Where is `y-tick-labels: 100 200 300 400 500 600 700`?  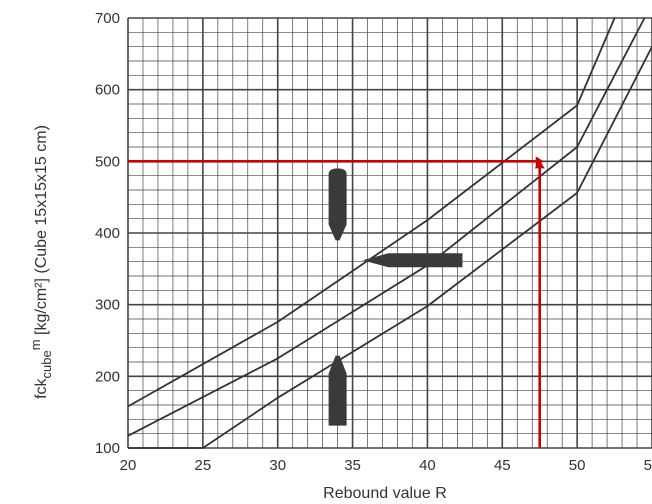
y-tick-labels: 100 200 300 400 500 600 700 is located at coordinates (107, 233).